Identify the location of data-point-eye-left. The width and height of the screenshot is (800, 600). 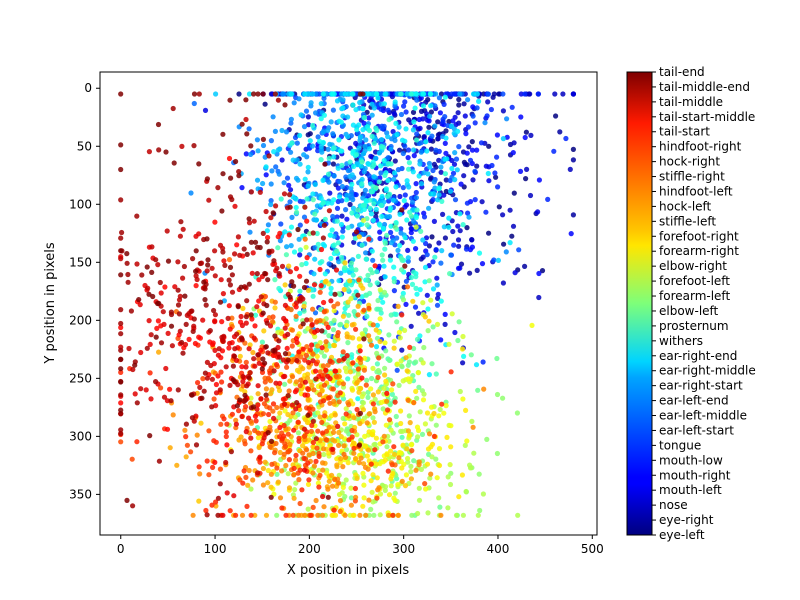
(514, 193).